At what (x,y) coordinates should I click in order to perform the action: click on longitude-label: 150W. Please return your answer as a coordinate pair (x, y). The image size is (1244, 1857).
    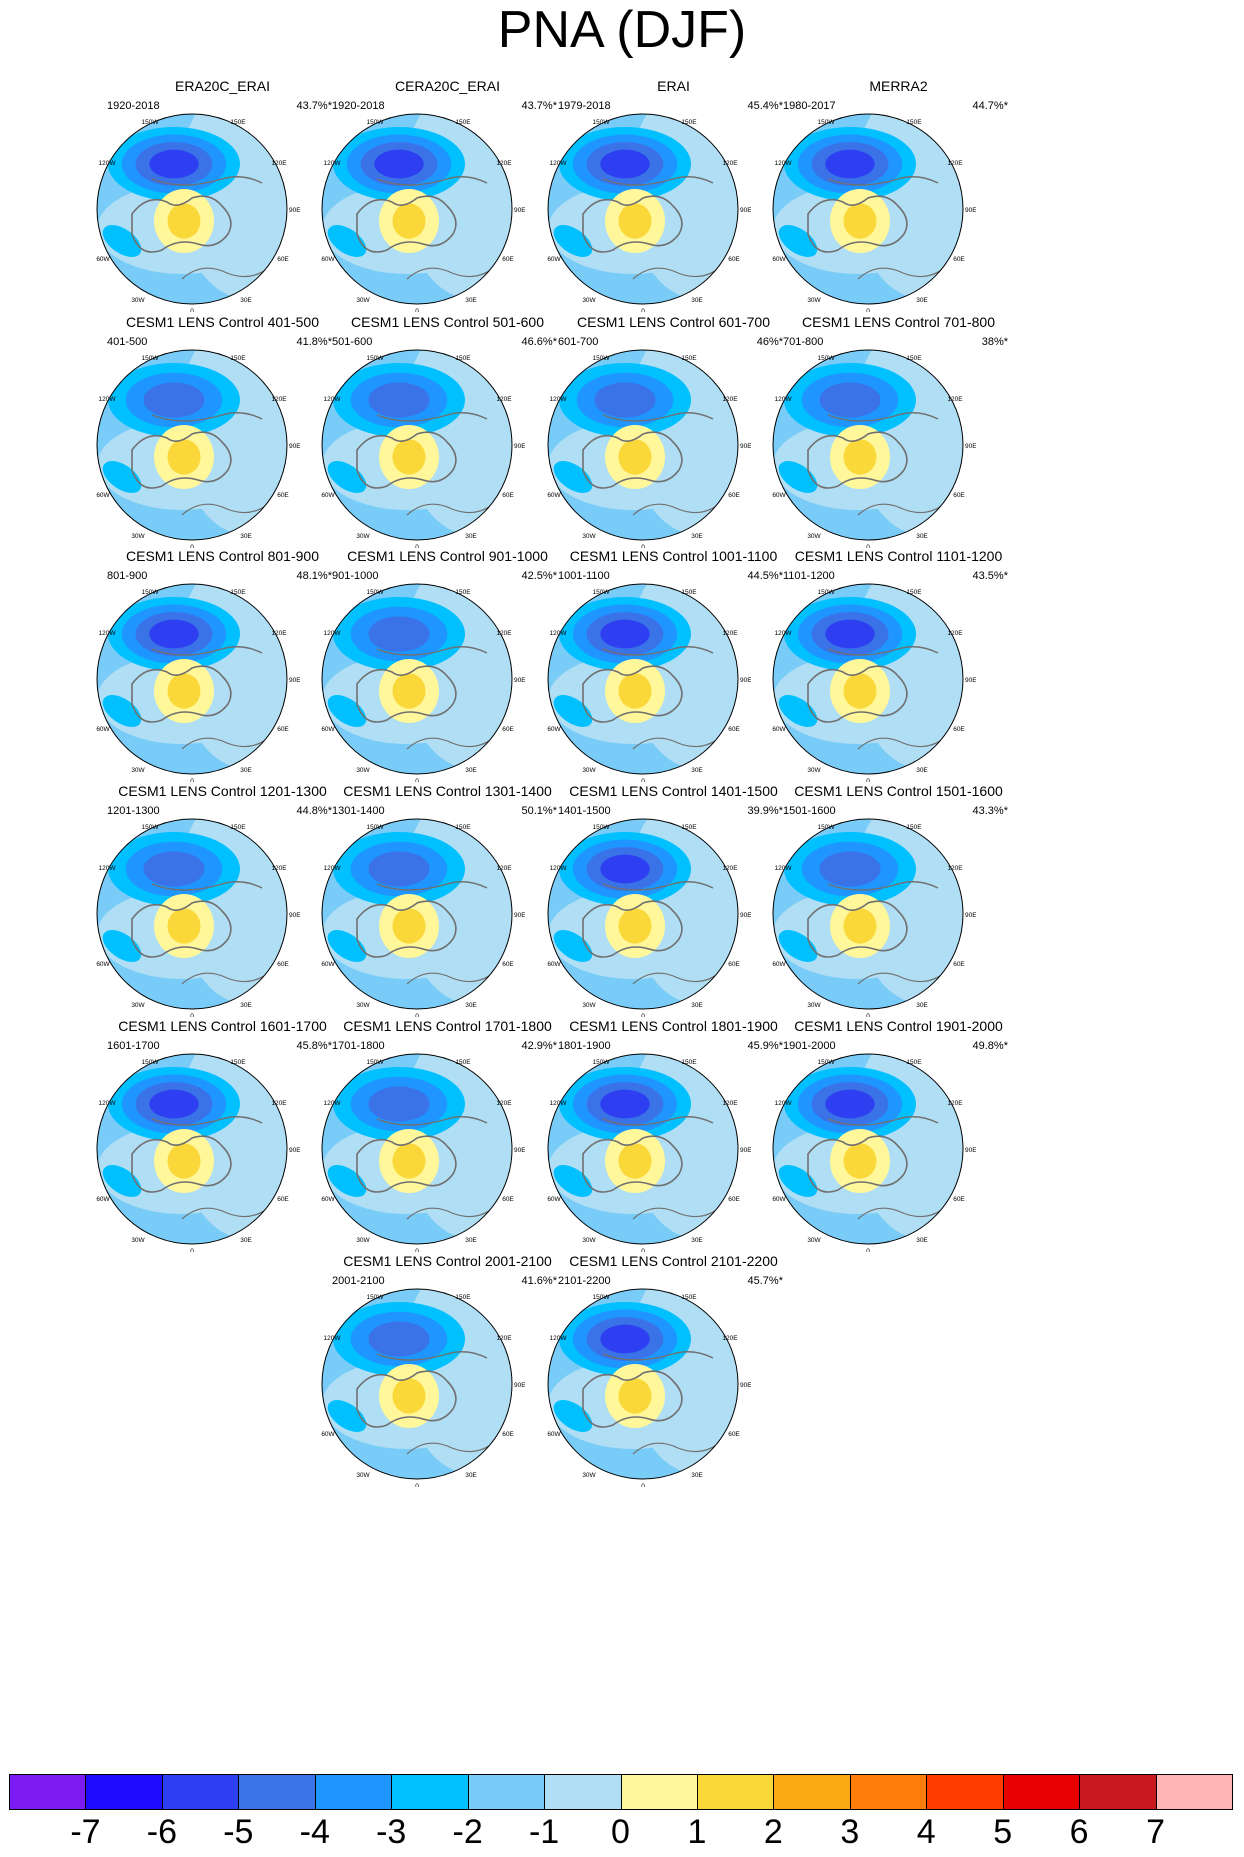
    Looking at the image, I should click on (151, 122).